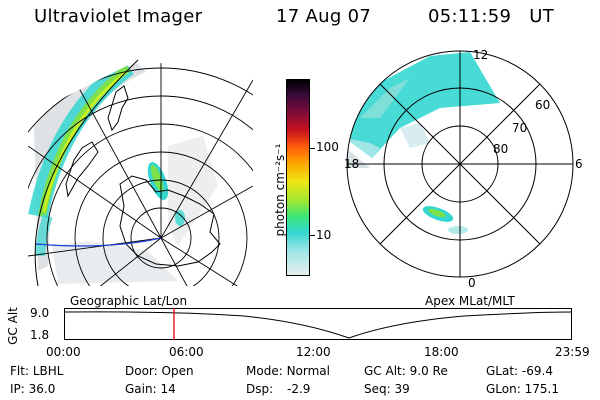  Describe the element at coordinates (118, 16) in the screenshot. I see `instrument-title: Ultraviolet Imager` at that location.